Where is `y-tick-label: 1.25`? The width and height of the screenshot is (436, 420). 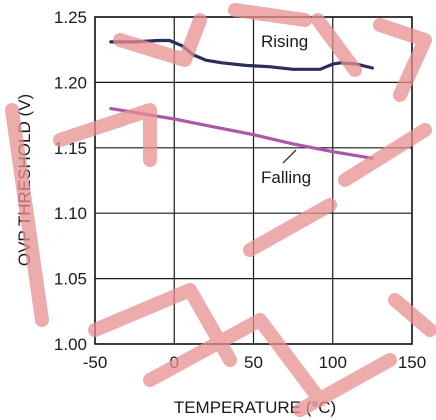 y-tick-label: 1.25 is located at coordinates (70, 17).